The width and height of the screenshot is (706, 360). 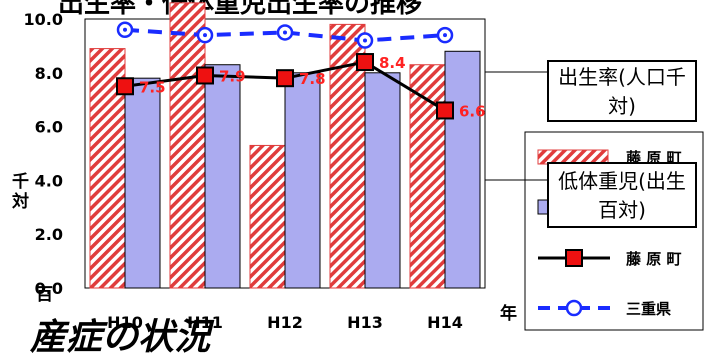 What do you see at coordinates (240, 9) in the screenshot?
I see `chart-title: 出生率・低体重児出生率の推移` at bounding box center [240, 9].